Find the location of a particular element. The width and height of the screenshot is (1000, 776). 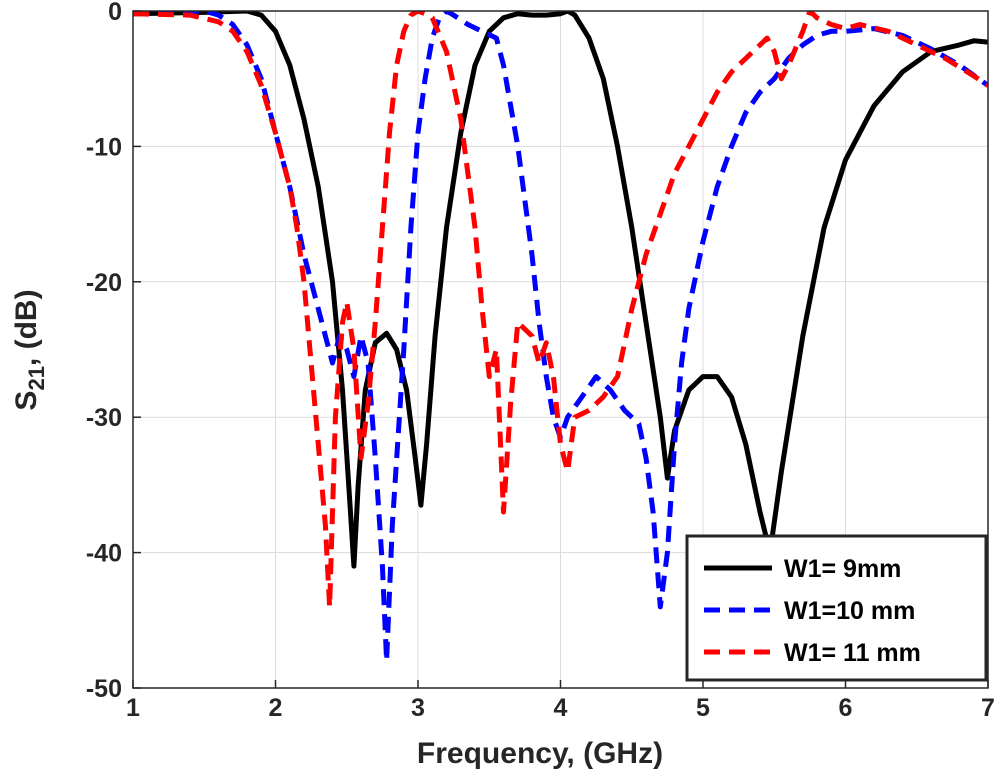

legend: W1= 9mm W1=10 mm W1= 11 mm is located at coordinates (836, 608).